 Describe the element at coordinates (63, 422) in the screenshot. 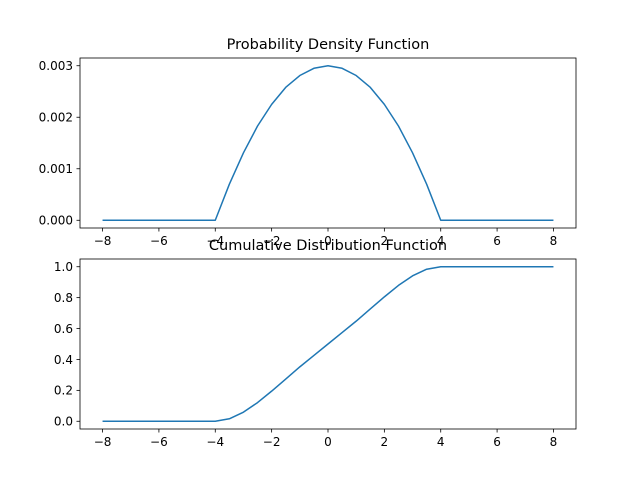

I see `cdf-y-tick-label: 0.0` at that location.